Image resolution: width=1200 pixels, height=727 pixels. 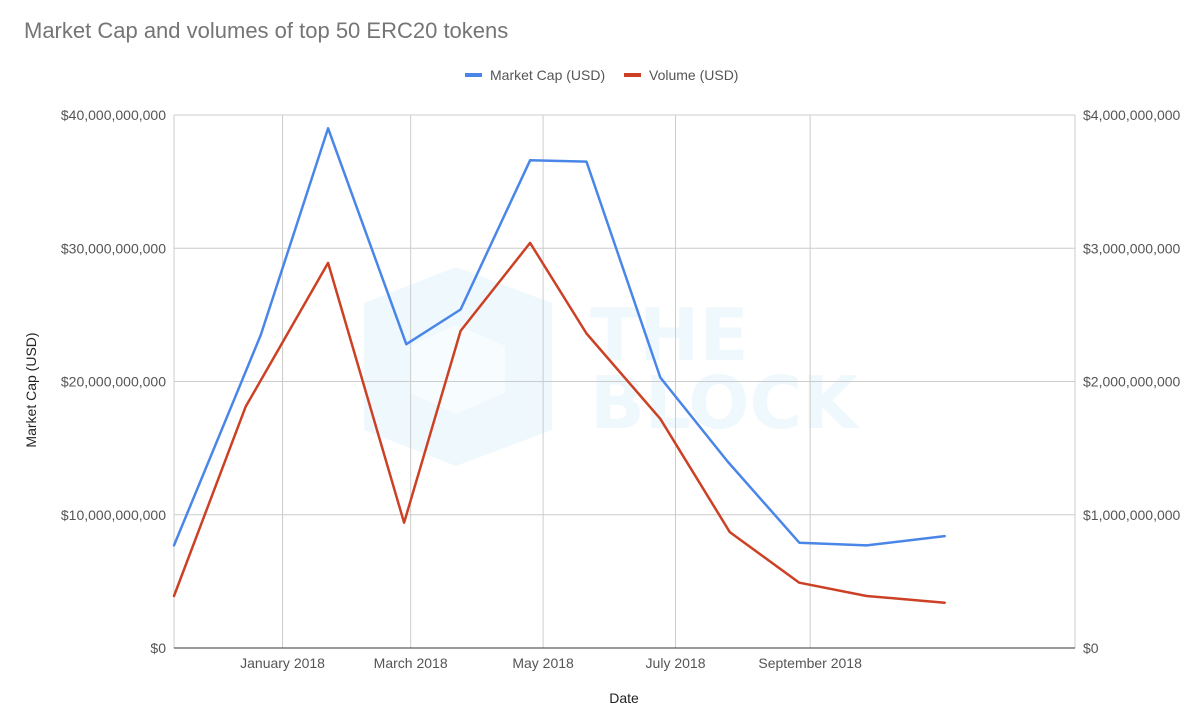 I want to click on watermark-text-line2: BLOCK, so click(x=725, y=403).